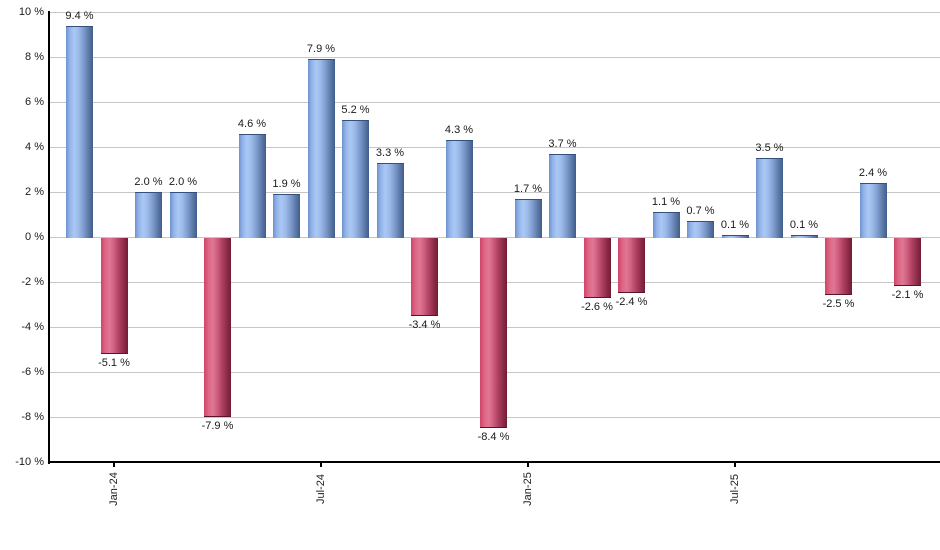 This screenshot has width=940, height=550. What do you see at coordinates (355, 110) in the screenshot?
I see `bar-value-label: 5.2 %` at bounding box center [355, 110].